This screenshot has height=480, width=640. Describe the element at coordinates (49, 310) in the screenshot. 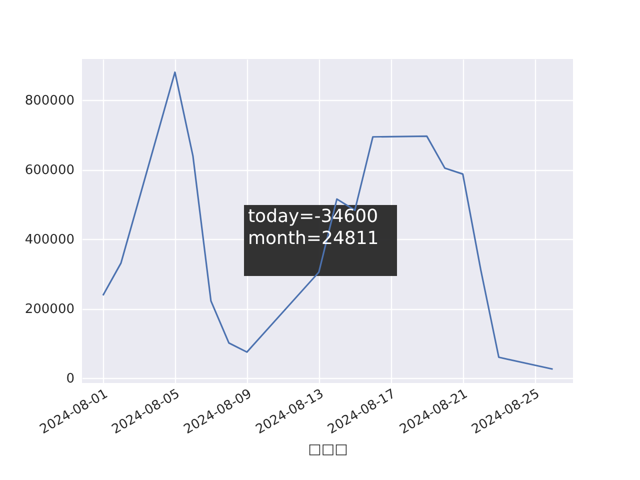

I see `y-tick-label: 200000` at that location.